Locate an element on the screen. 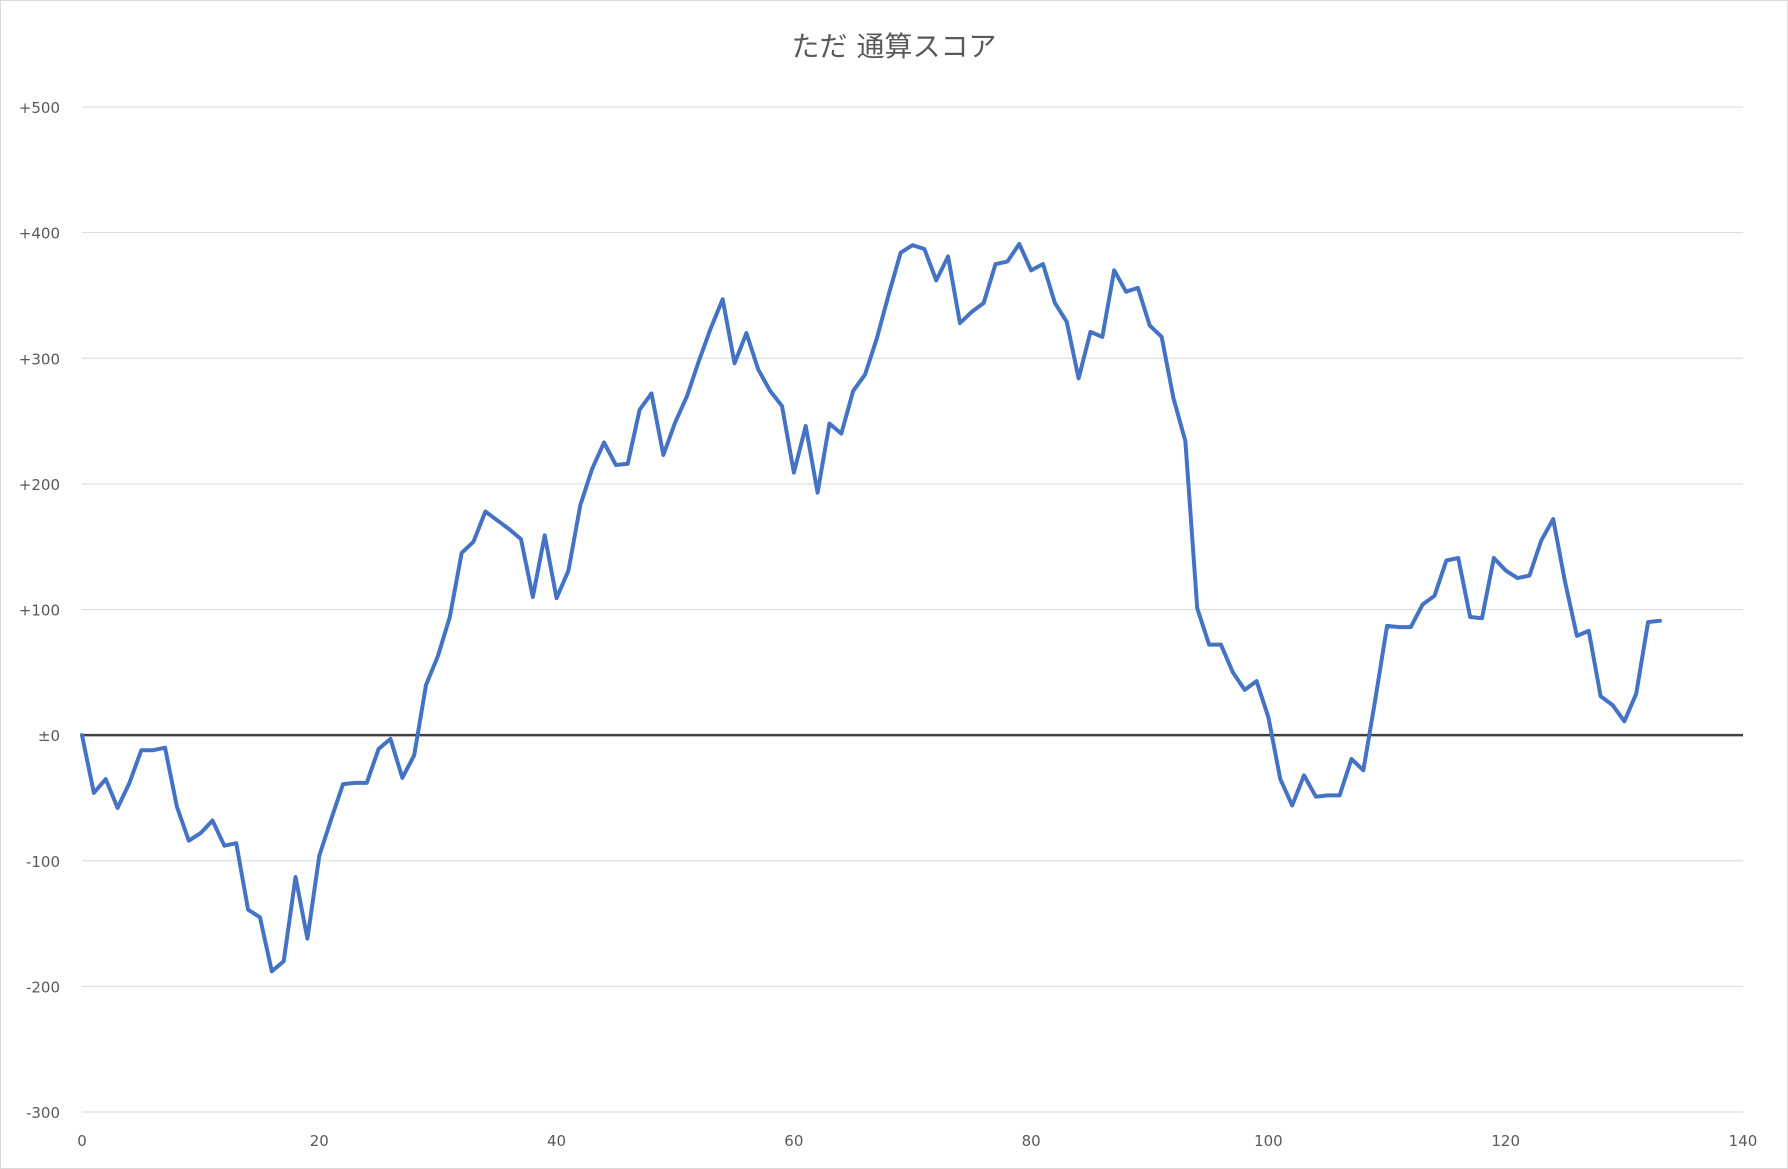 This screenshot has height=1169, width=1788. y-tick-label: -100 is located at coordinates (43, 862).